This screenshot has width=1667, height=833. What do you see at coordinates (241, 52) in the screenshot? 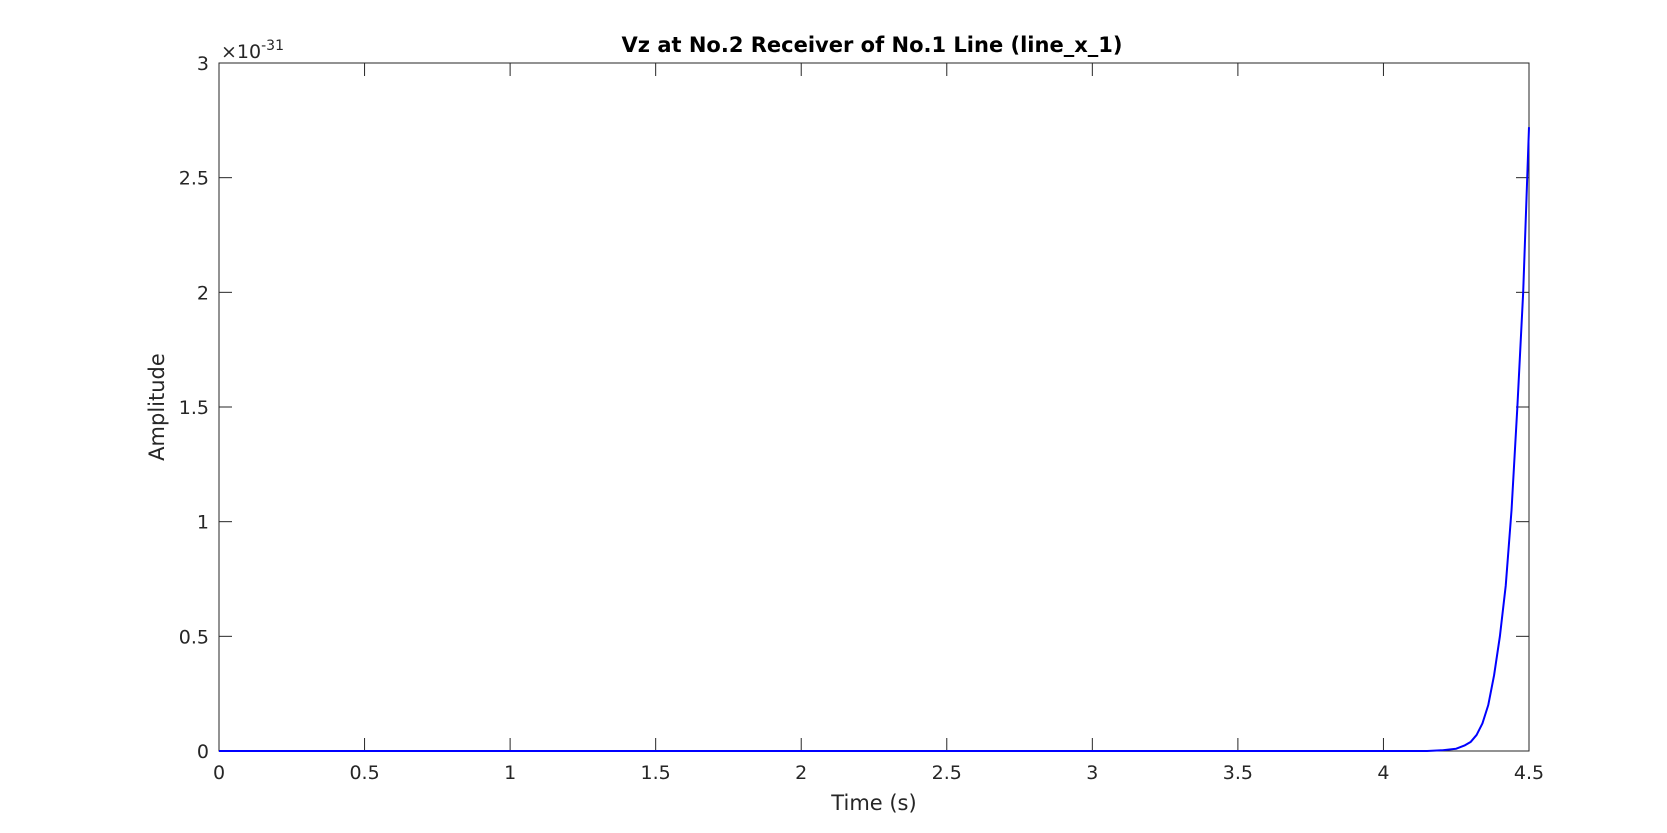
I see `y-exponent-prefix: ×10` at bounding box center [241, 52].